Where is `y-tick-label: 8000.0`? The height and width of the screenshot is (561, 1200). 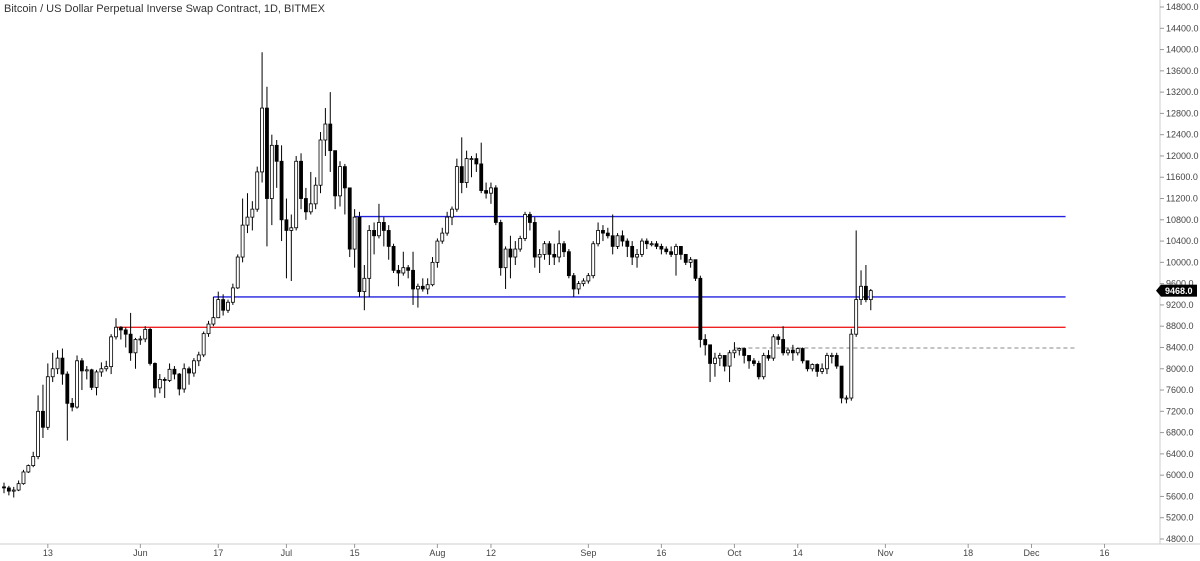 y-tick-label: 8000.0 is located at coordinates (1180, 369).